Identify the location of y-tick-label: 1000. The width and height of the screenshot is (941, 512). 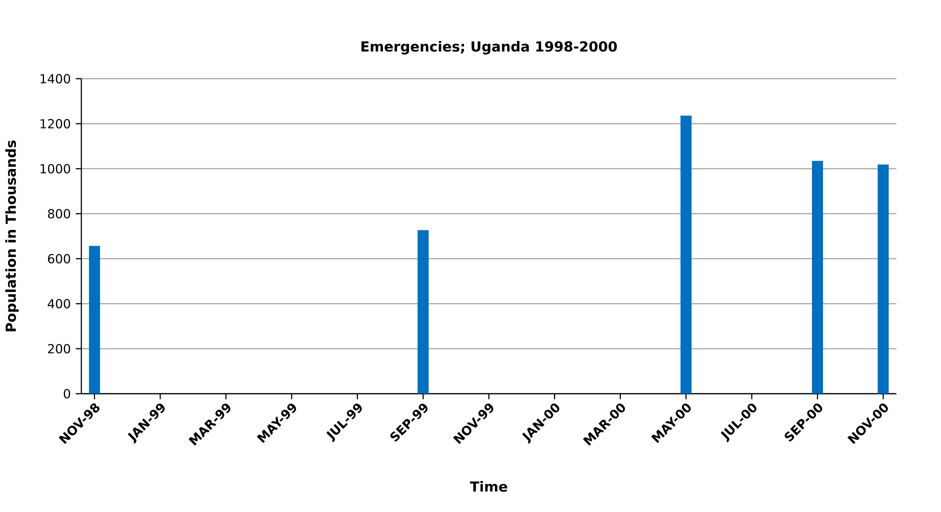
(55, 169).